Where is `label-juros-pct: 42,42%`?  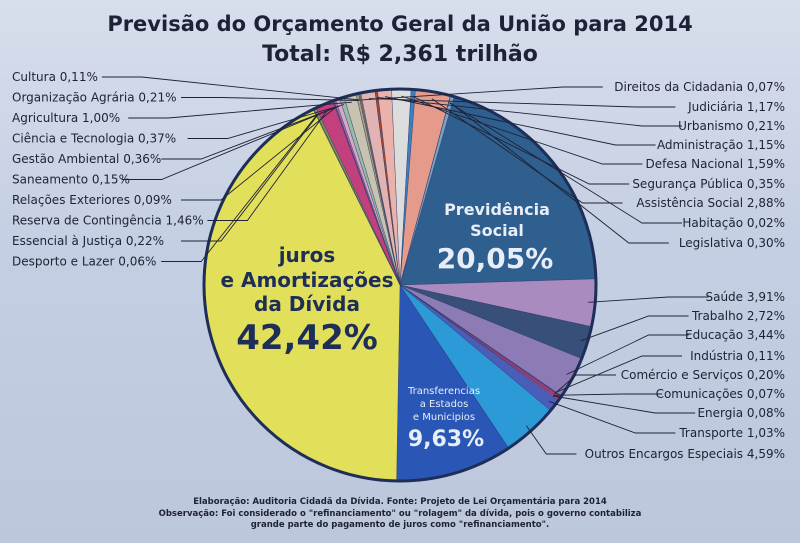 label-juros-pct: 42,42% is located at coordinates (307, 338).